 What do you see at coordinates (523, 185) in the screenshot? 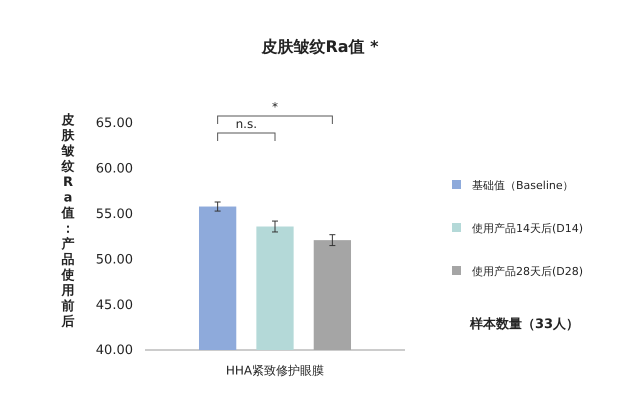
I see `legend-label: 基础值（Baseline）` at bounding box center [523, 185].